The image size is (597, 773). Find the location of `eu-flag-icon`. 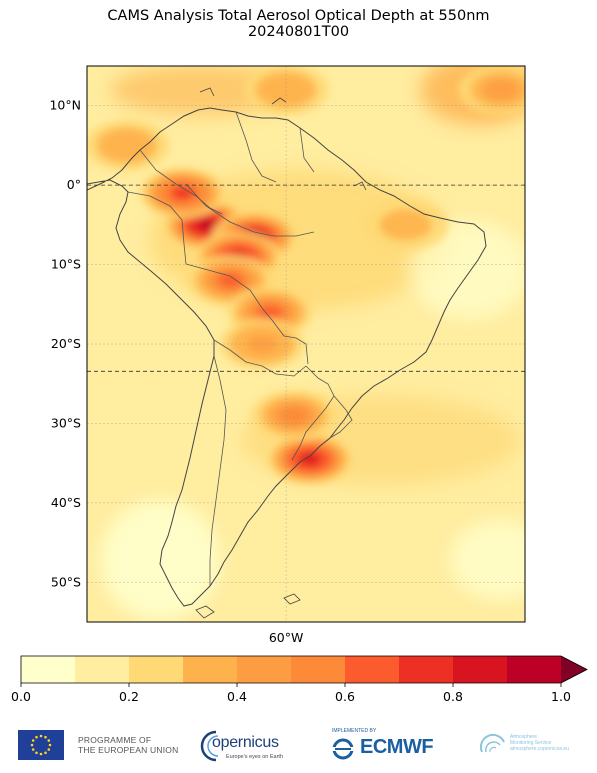

eu-flag-icon is located at coordinates (41, 745).